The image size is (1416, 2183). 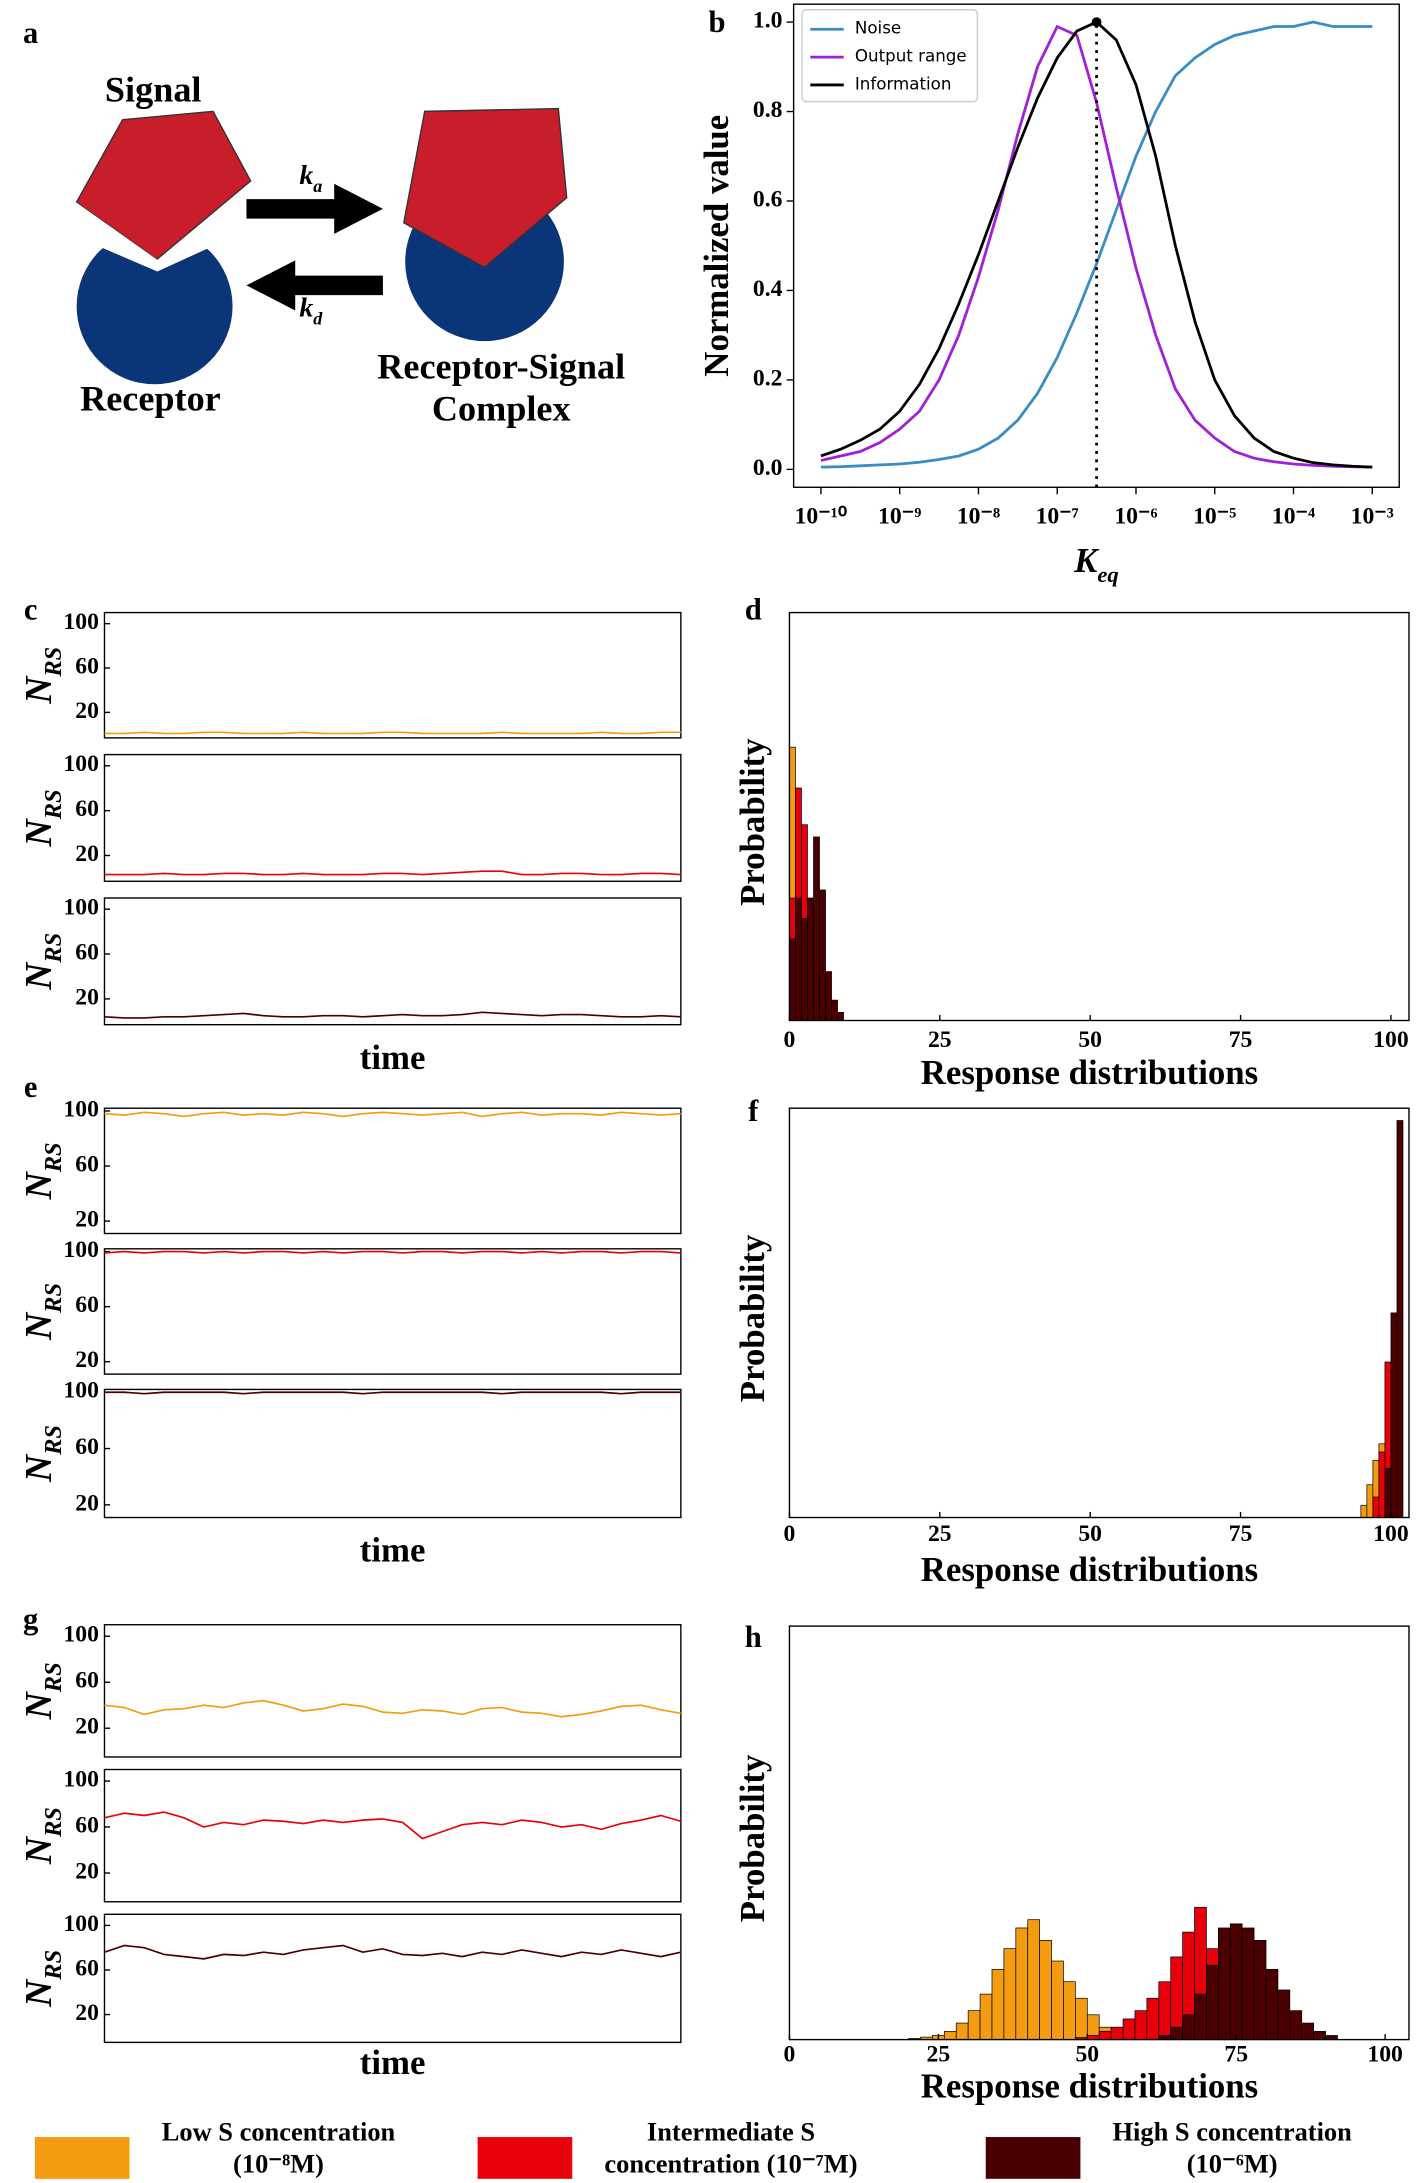 What do you see at coordinates (525, 2158) in the screenshot?
I see `legend-swatch` at bounding box center [525, 2158].